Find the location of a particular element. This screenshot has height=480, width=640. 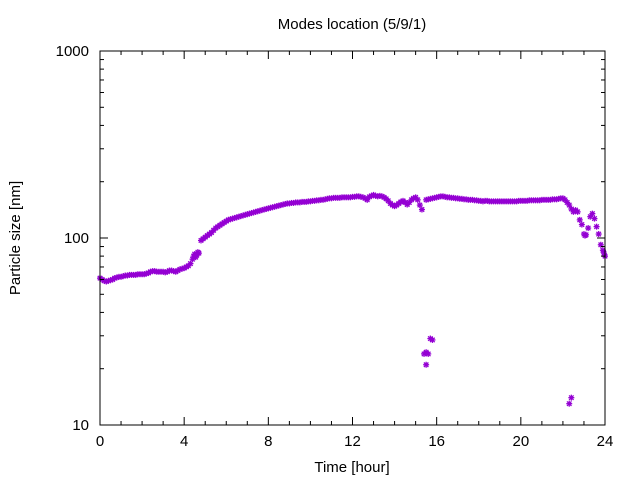

x-tick-label: 20 is located at coordinates (520, 441).